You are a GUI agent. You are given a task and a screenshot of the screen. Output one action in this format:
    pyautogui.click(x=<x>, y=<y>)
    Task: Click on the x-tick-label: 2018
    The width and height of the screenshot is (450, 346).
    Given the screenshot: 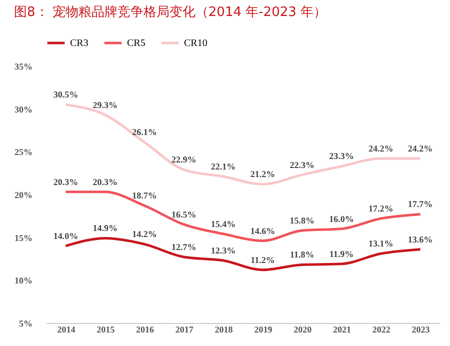 What is the action you would take?
    pyautogui.click(x=224, y=329)
    